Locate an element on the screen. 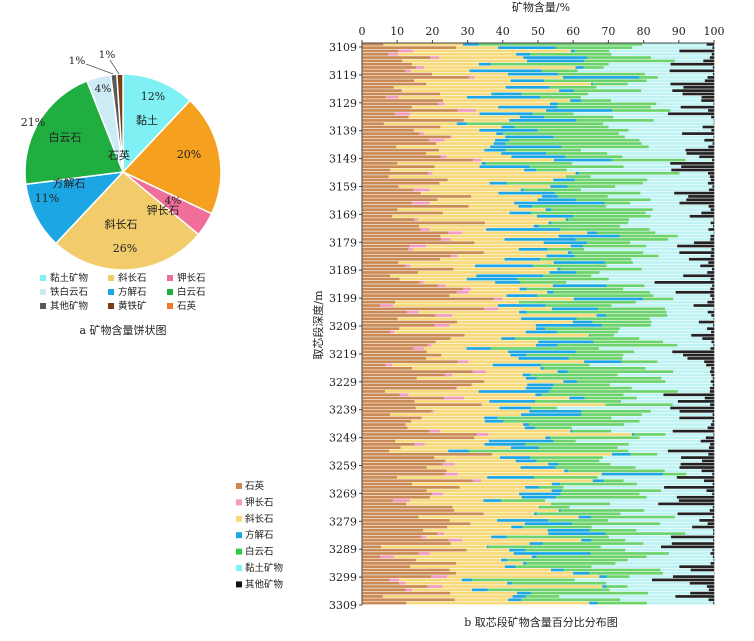  bar-caption: b 取芯段矿物含量百分比分布图 is located at coordinates (541, 622).